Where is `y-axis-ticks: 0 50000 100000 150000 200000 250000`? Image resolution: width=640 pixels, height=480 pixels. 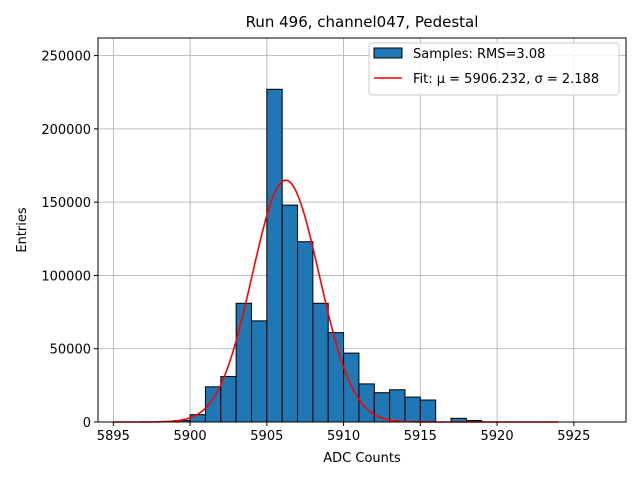 y-axis-ticks: 0 50000 100000 150000 200000 250000 is located at coordinates (69, 240).